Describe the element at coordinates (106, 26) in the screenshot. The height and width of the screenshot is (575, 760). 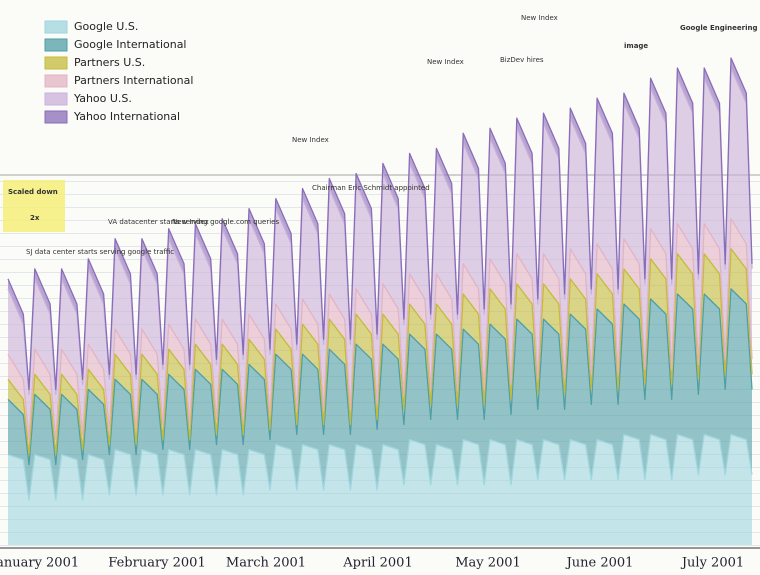
I see `legend-label: Google U.S.` at that location.